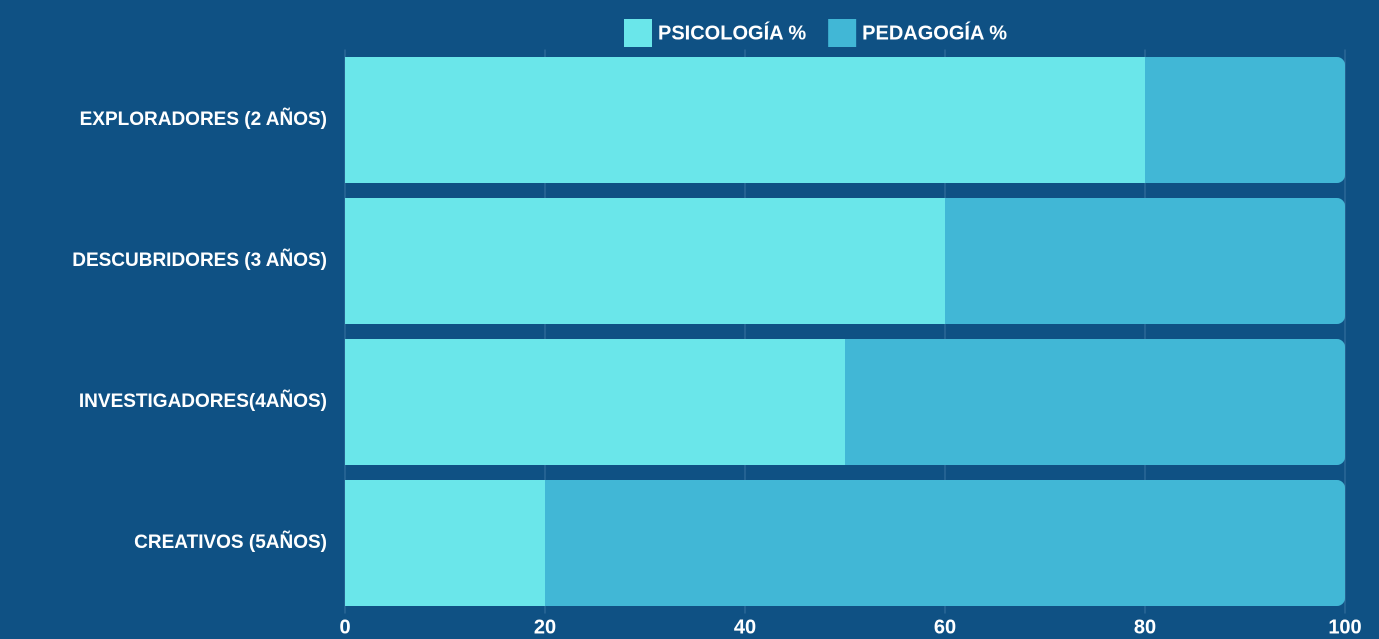  Describe the element at coordinates (1344, 627) in the screenshot. I see `x-tick-label: 100` at that location.